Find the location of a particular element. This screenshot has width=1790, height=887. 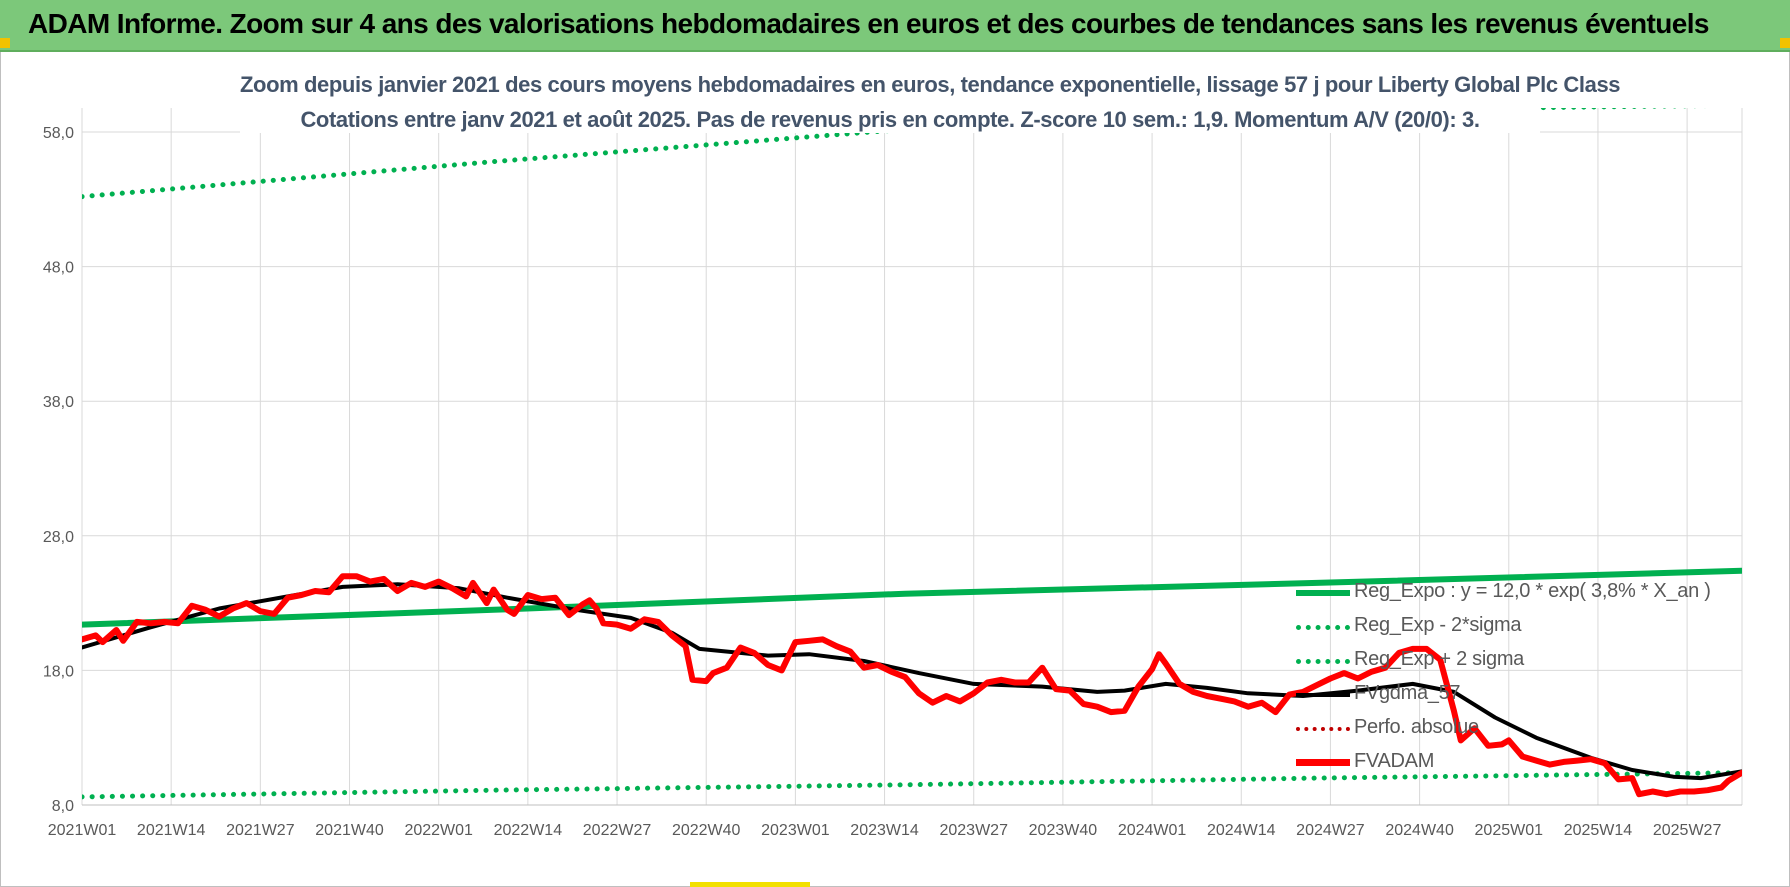

bottom-mark is located at coordinates (750, 884).